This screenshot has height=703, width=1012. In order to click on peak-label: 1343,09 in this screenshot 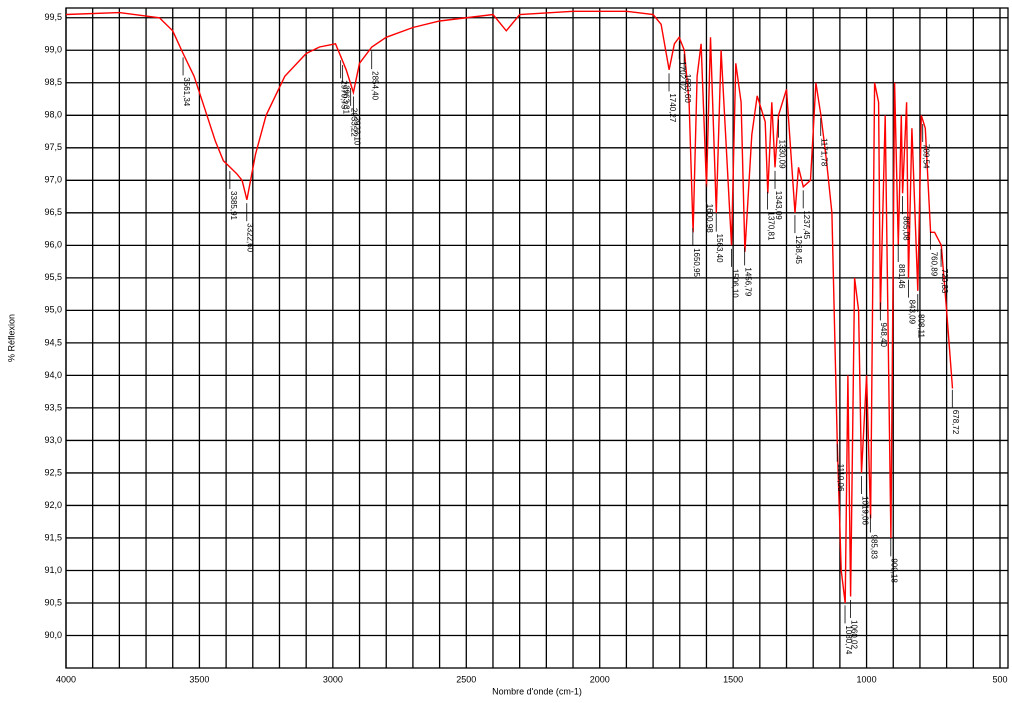, I will do `click(778, 205)`.